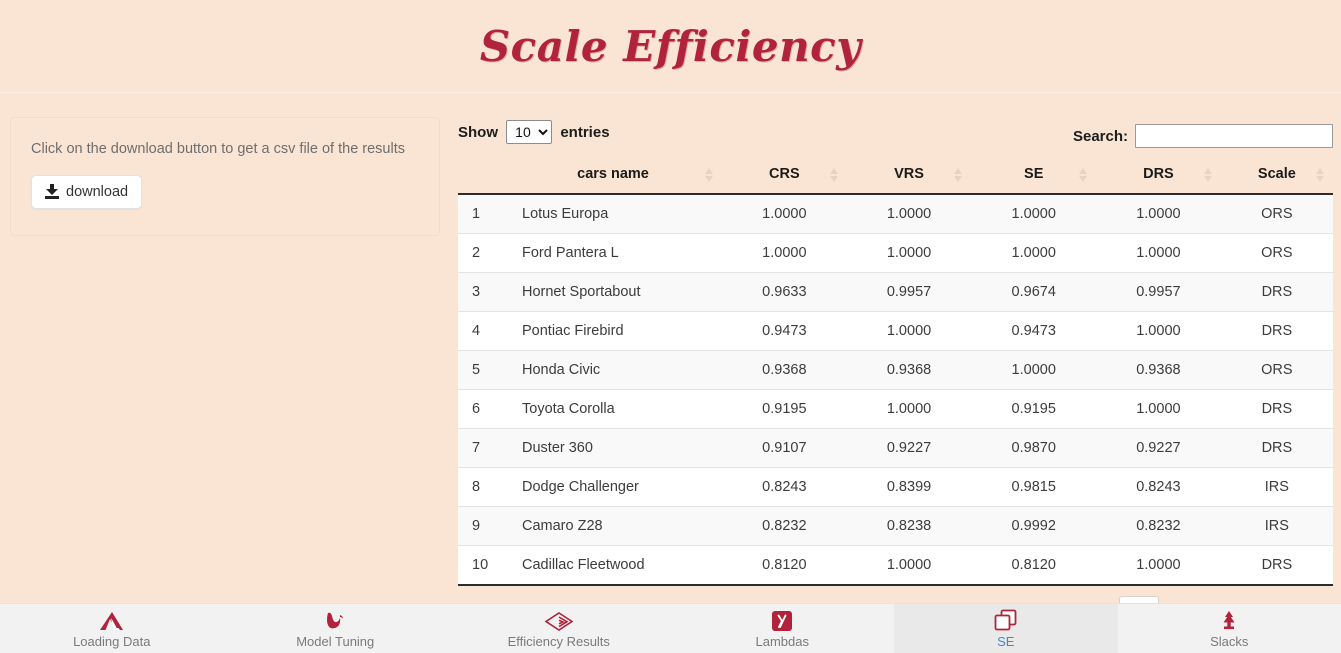  I want to click on cell-car-name: Lotus Europa, so click(613, 214).